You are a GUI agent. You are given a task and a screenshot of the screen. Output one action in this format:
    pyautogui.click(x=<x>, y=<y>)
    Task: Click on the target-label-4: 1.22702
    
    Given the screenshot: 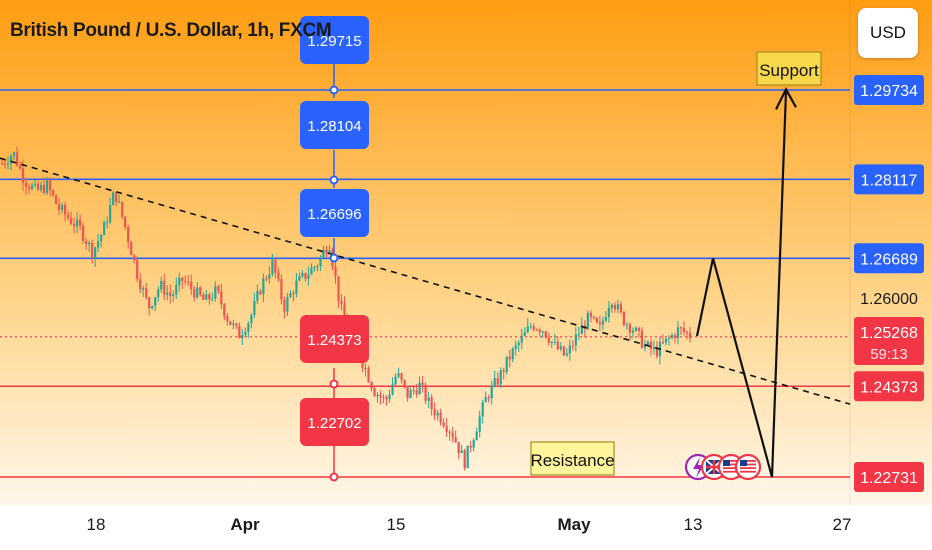 What is the action you would take?
    pyautogui.click(x=334, y=423)
    